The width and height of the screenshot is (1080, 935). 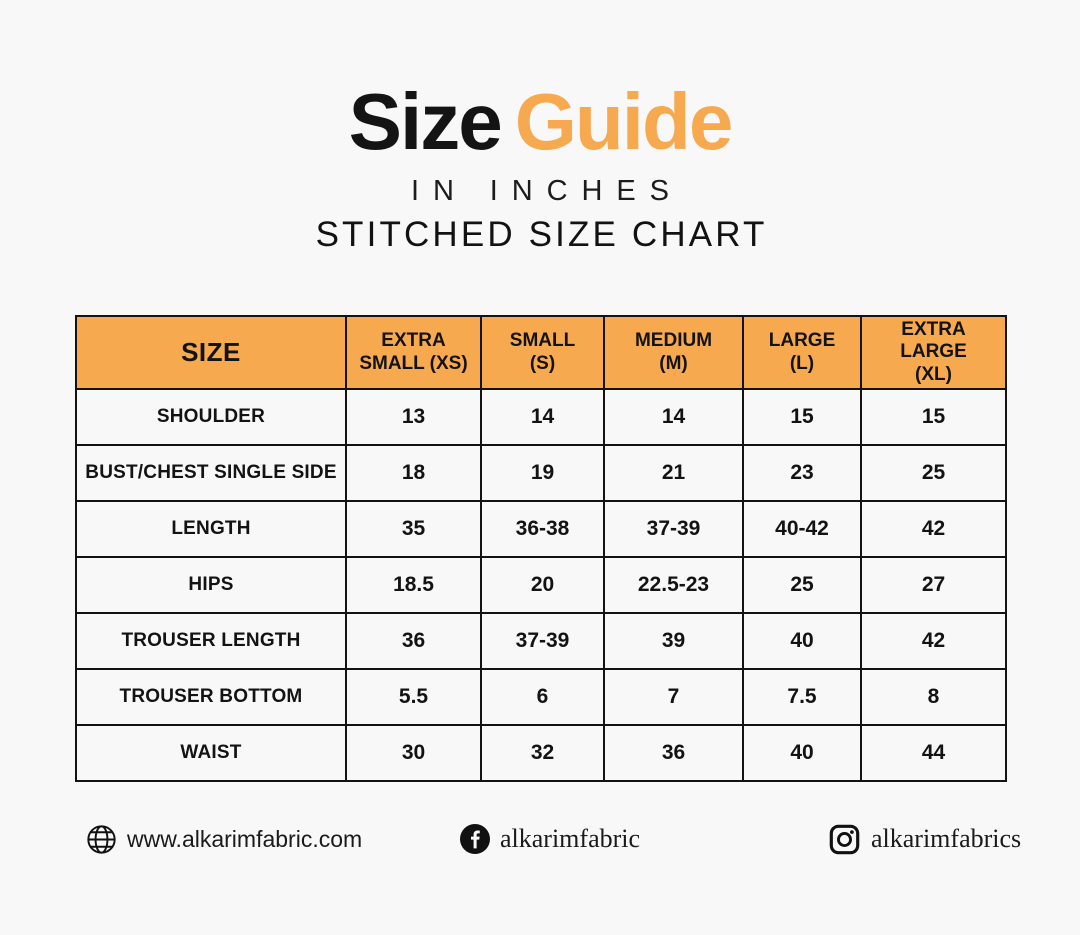 I want to click on title-word-guide: Guide, so click(x=624, y=121).